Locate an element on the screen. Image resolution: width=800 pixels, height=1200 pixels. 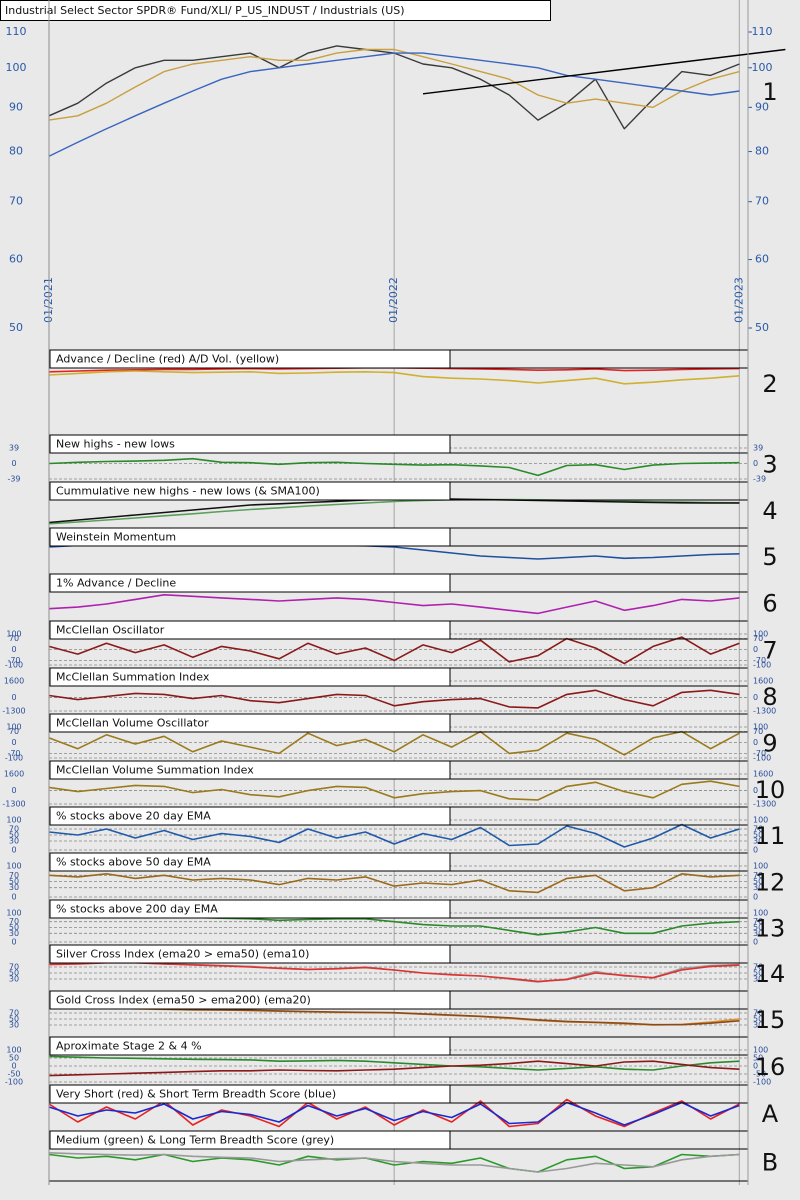
panel-number: A is located at coordinates (770, 1114).